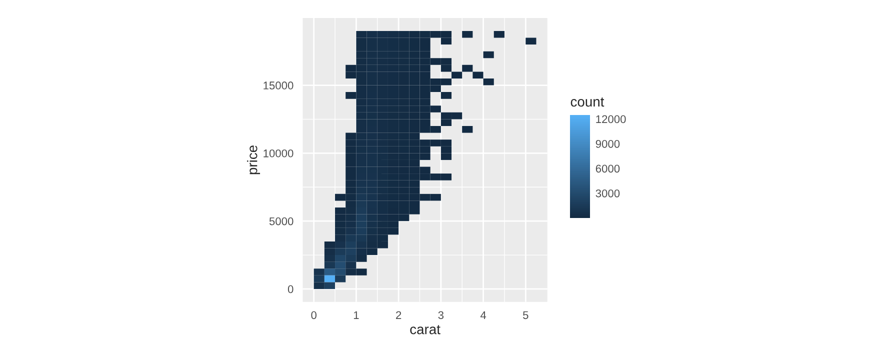 This screenshot has width=880, height=347. Describe the element at coordinates (441, 315) in the screenshot. I see `x-tick-label: 3` at that location.